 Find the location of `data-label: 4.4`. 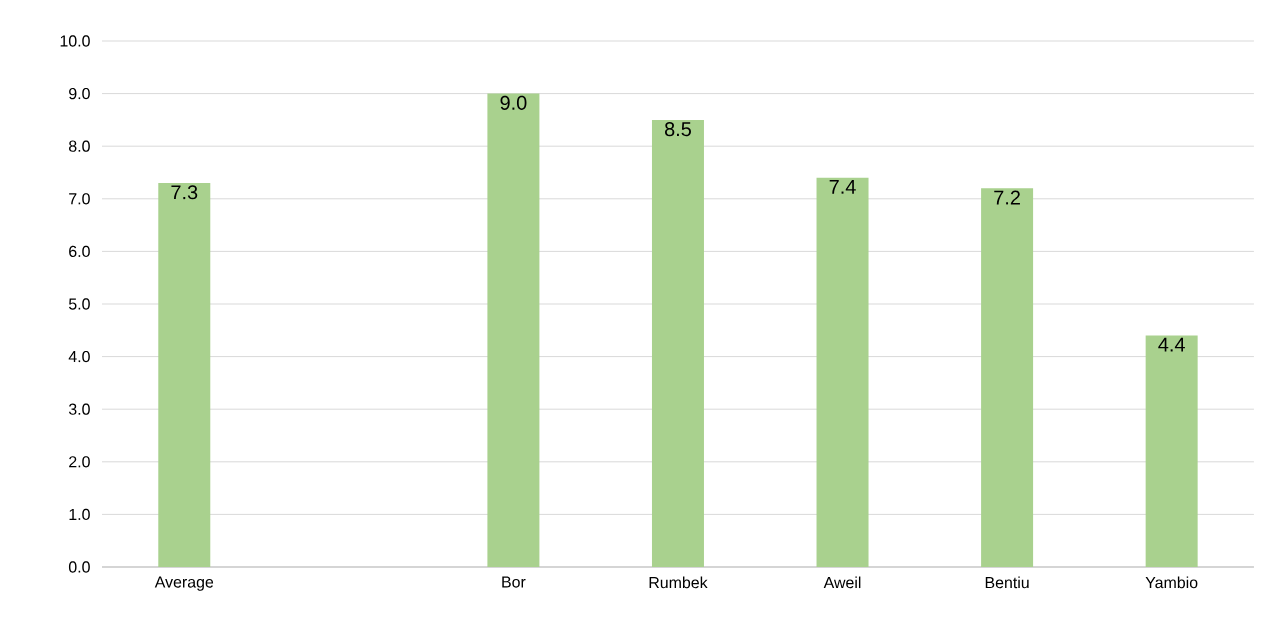

data-label: 4.4 is located at coordinates (1171, 344).